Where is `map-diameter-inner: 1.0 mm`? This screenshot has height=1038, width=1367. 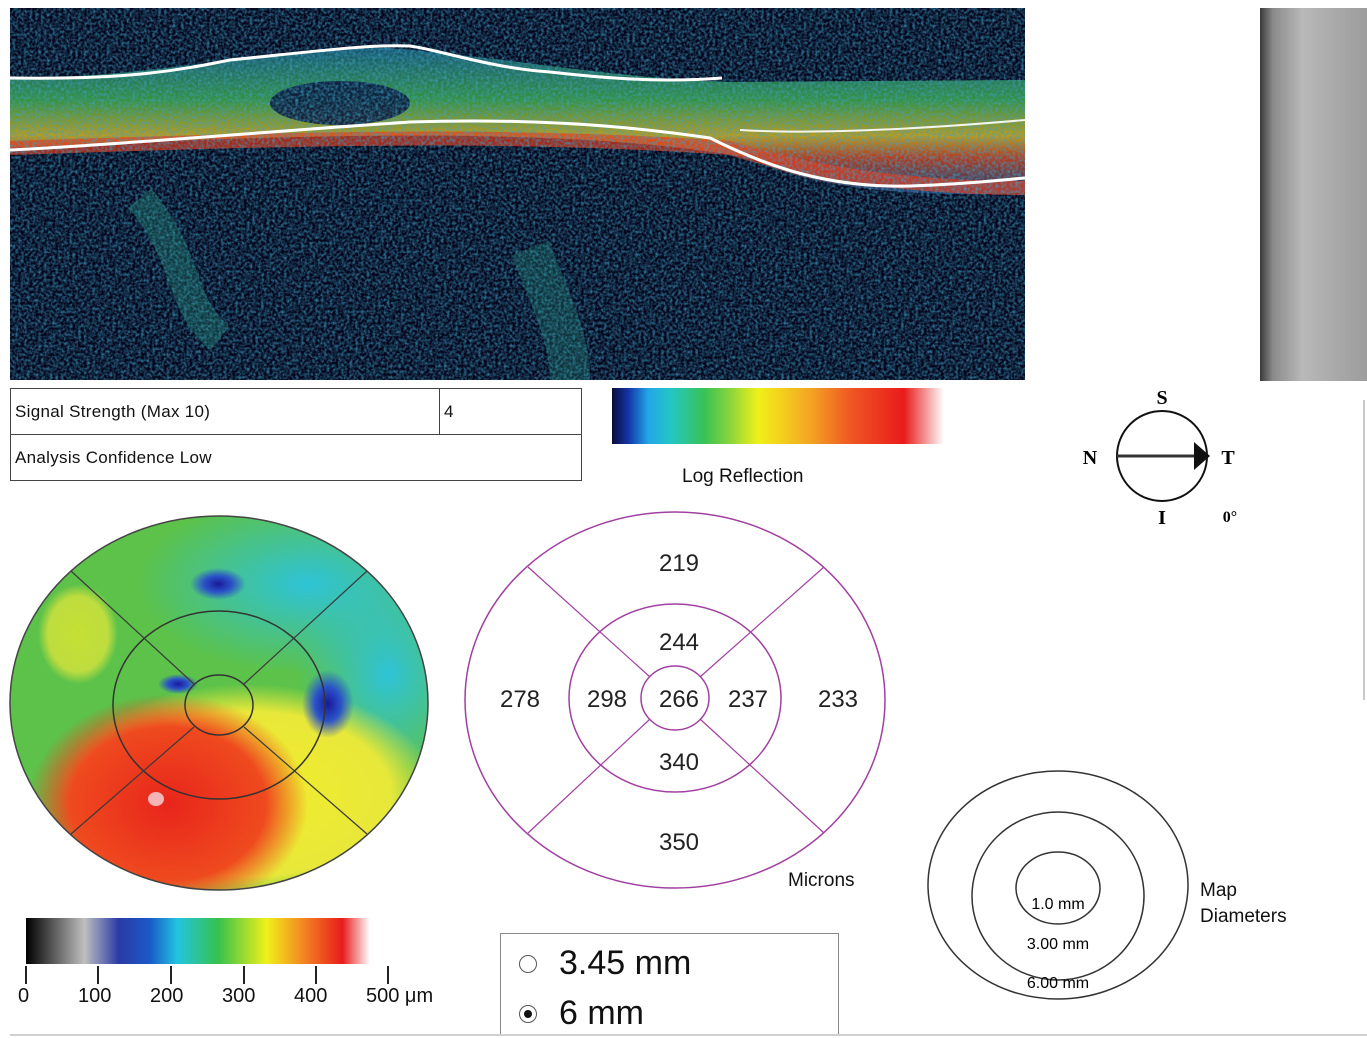 map-diameter-inner: 1.0 mm is located at coordinates (1057, 904).